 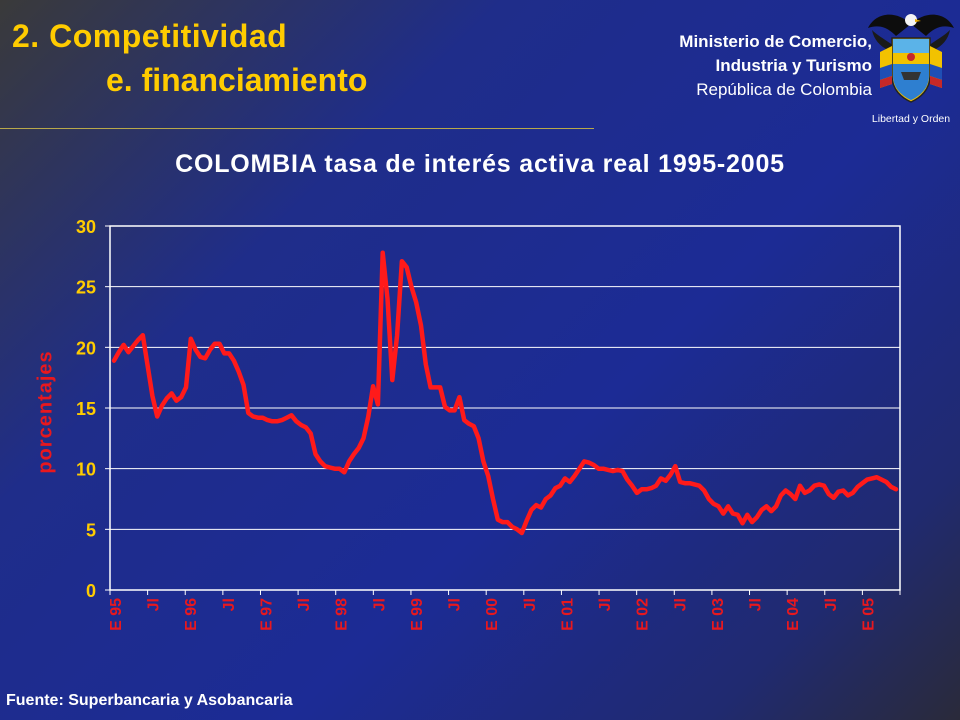 I want to click on x-tick-label: E 97, so click(x=266, y=614).